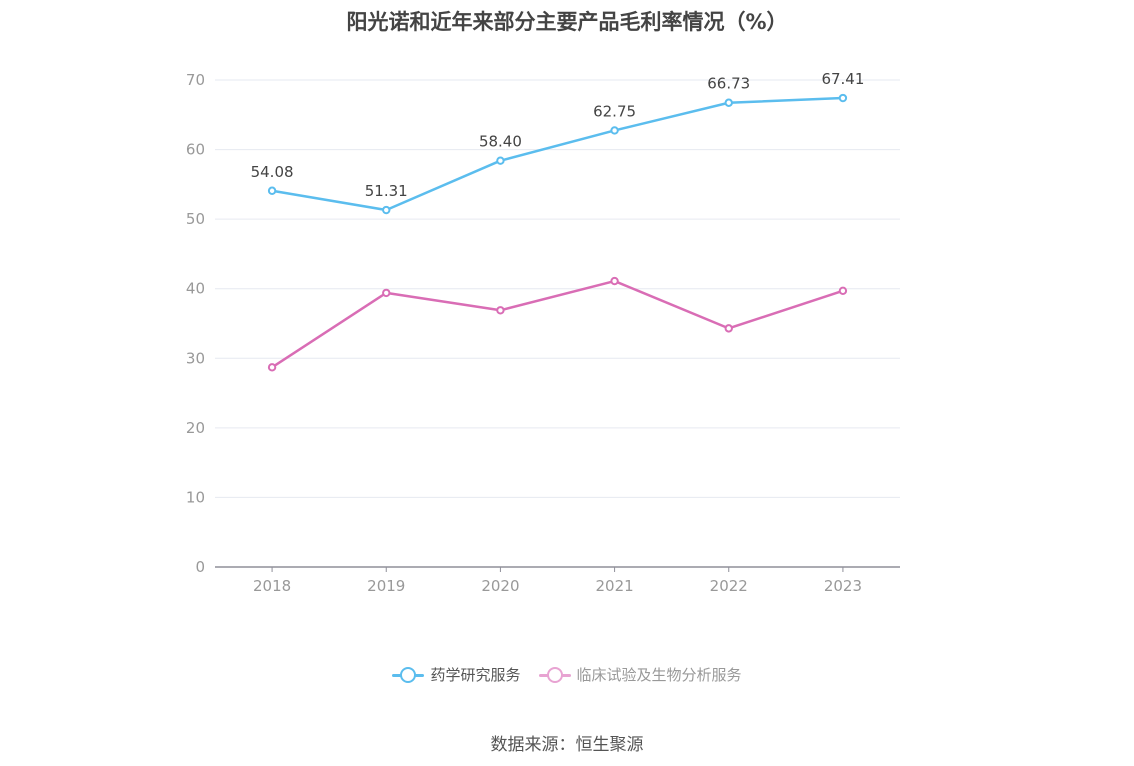  Describe the element at coordinates (729, 586) in the screenshot. I see `x-tick-label: 2022` at that location.